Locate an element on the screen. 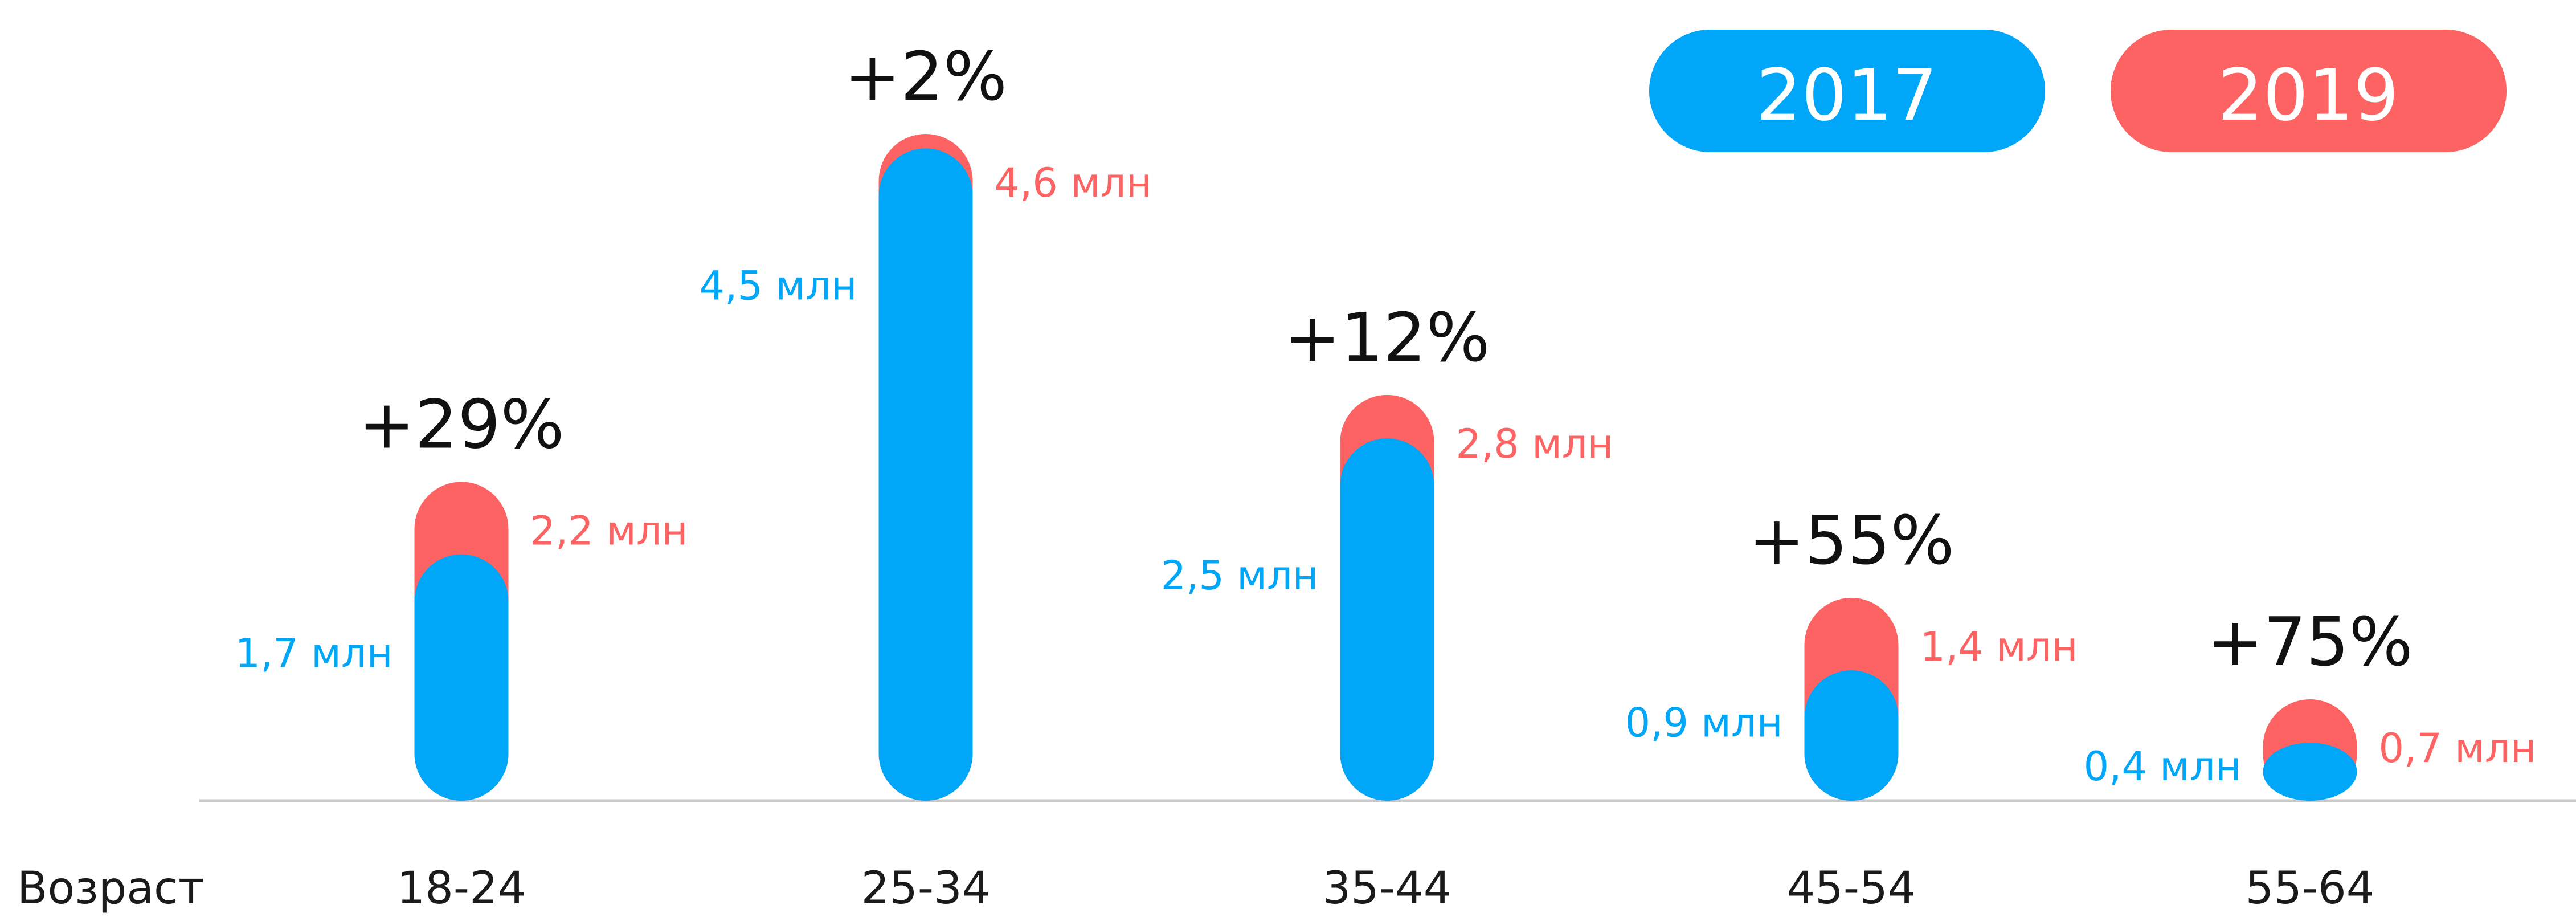 This screenshot has width=2576, height=917. value-label-2017-55-64: 0,4 млн is located at coordinates (2163, 767).